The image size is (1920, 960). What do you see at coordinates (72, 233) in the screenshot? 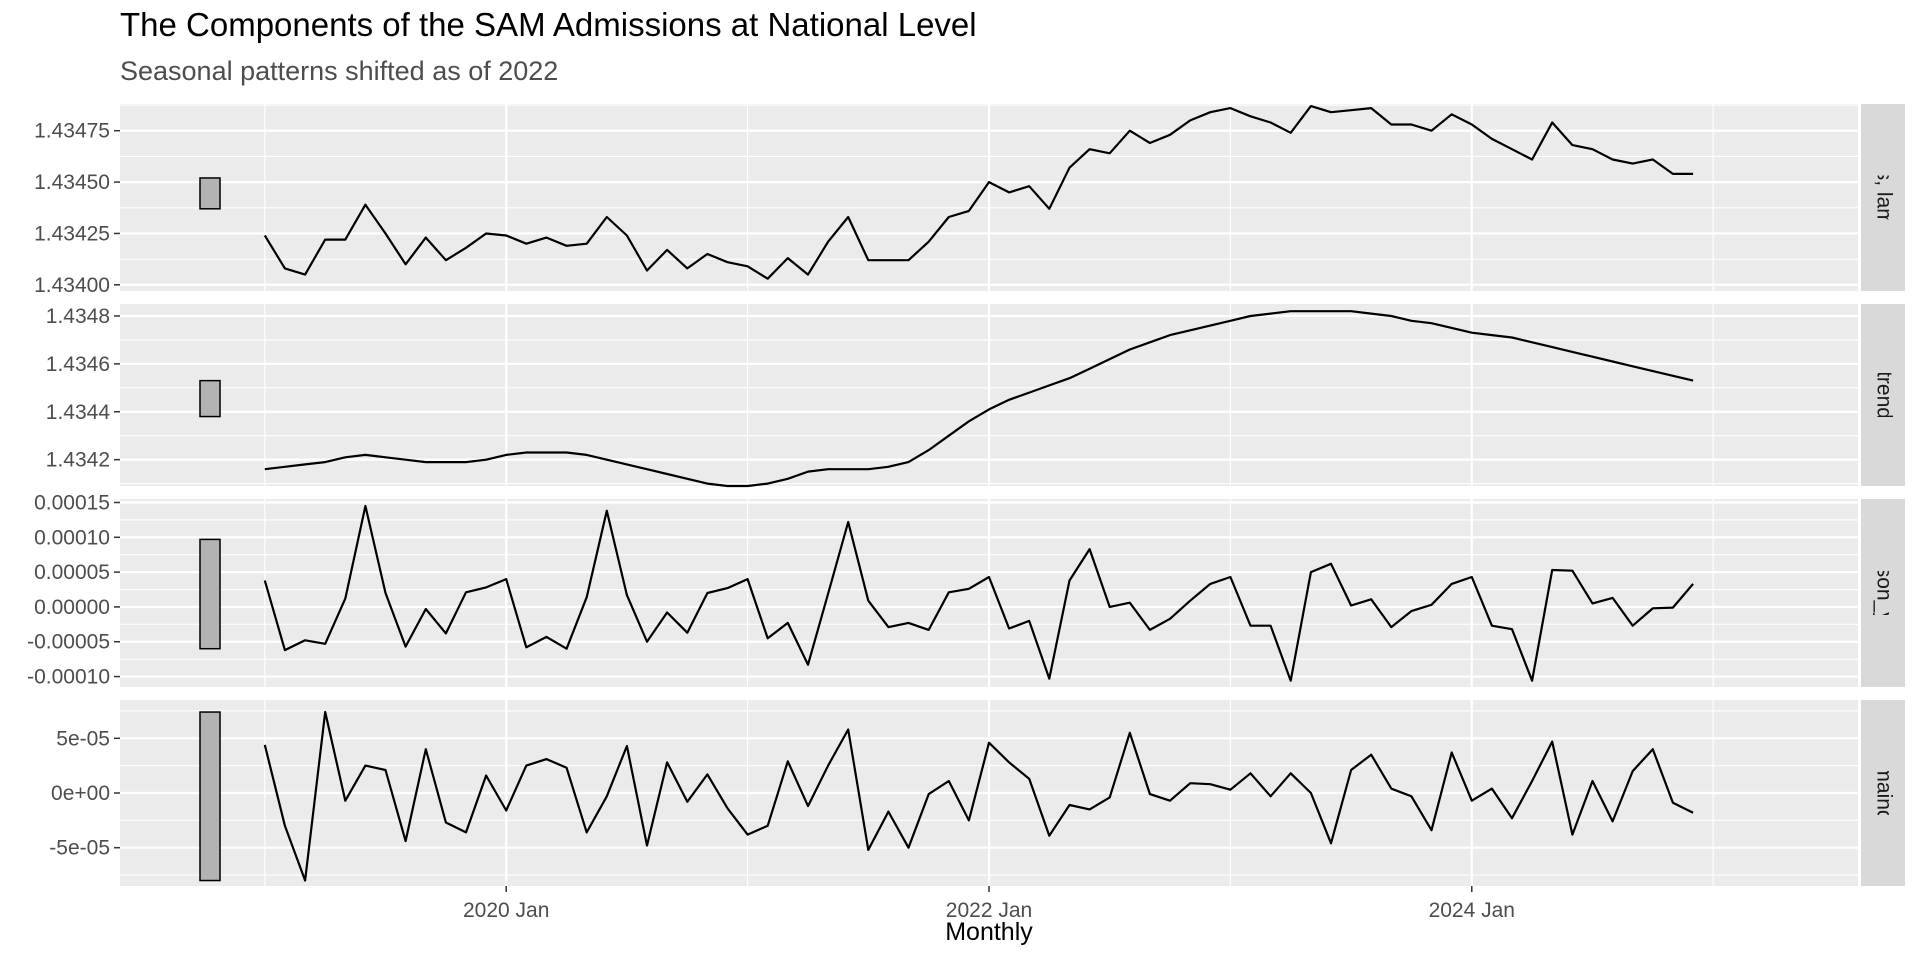
I see `y-tick-label: 1.43425` at bounding box center [72, 233].